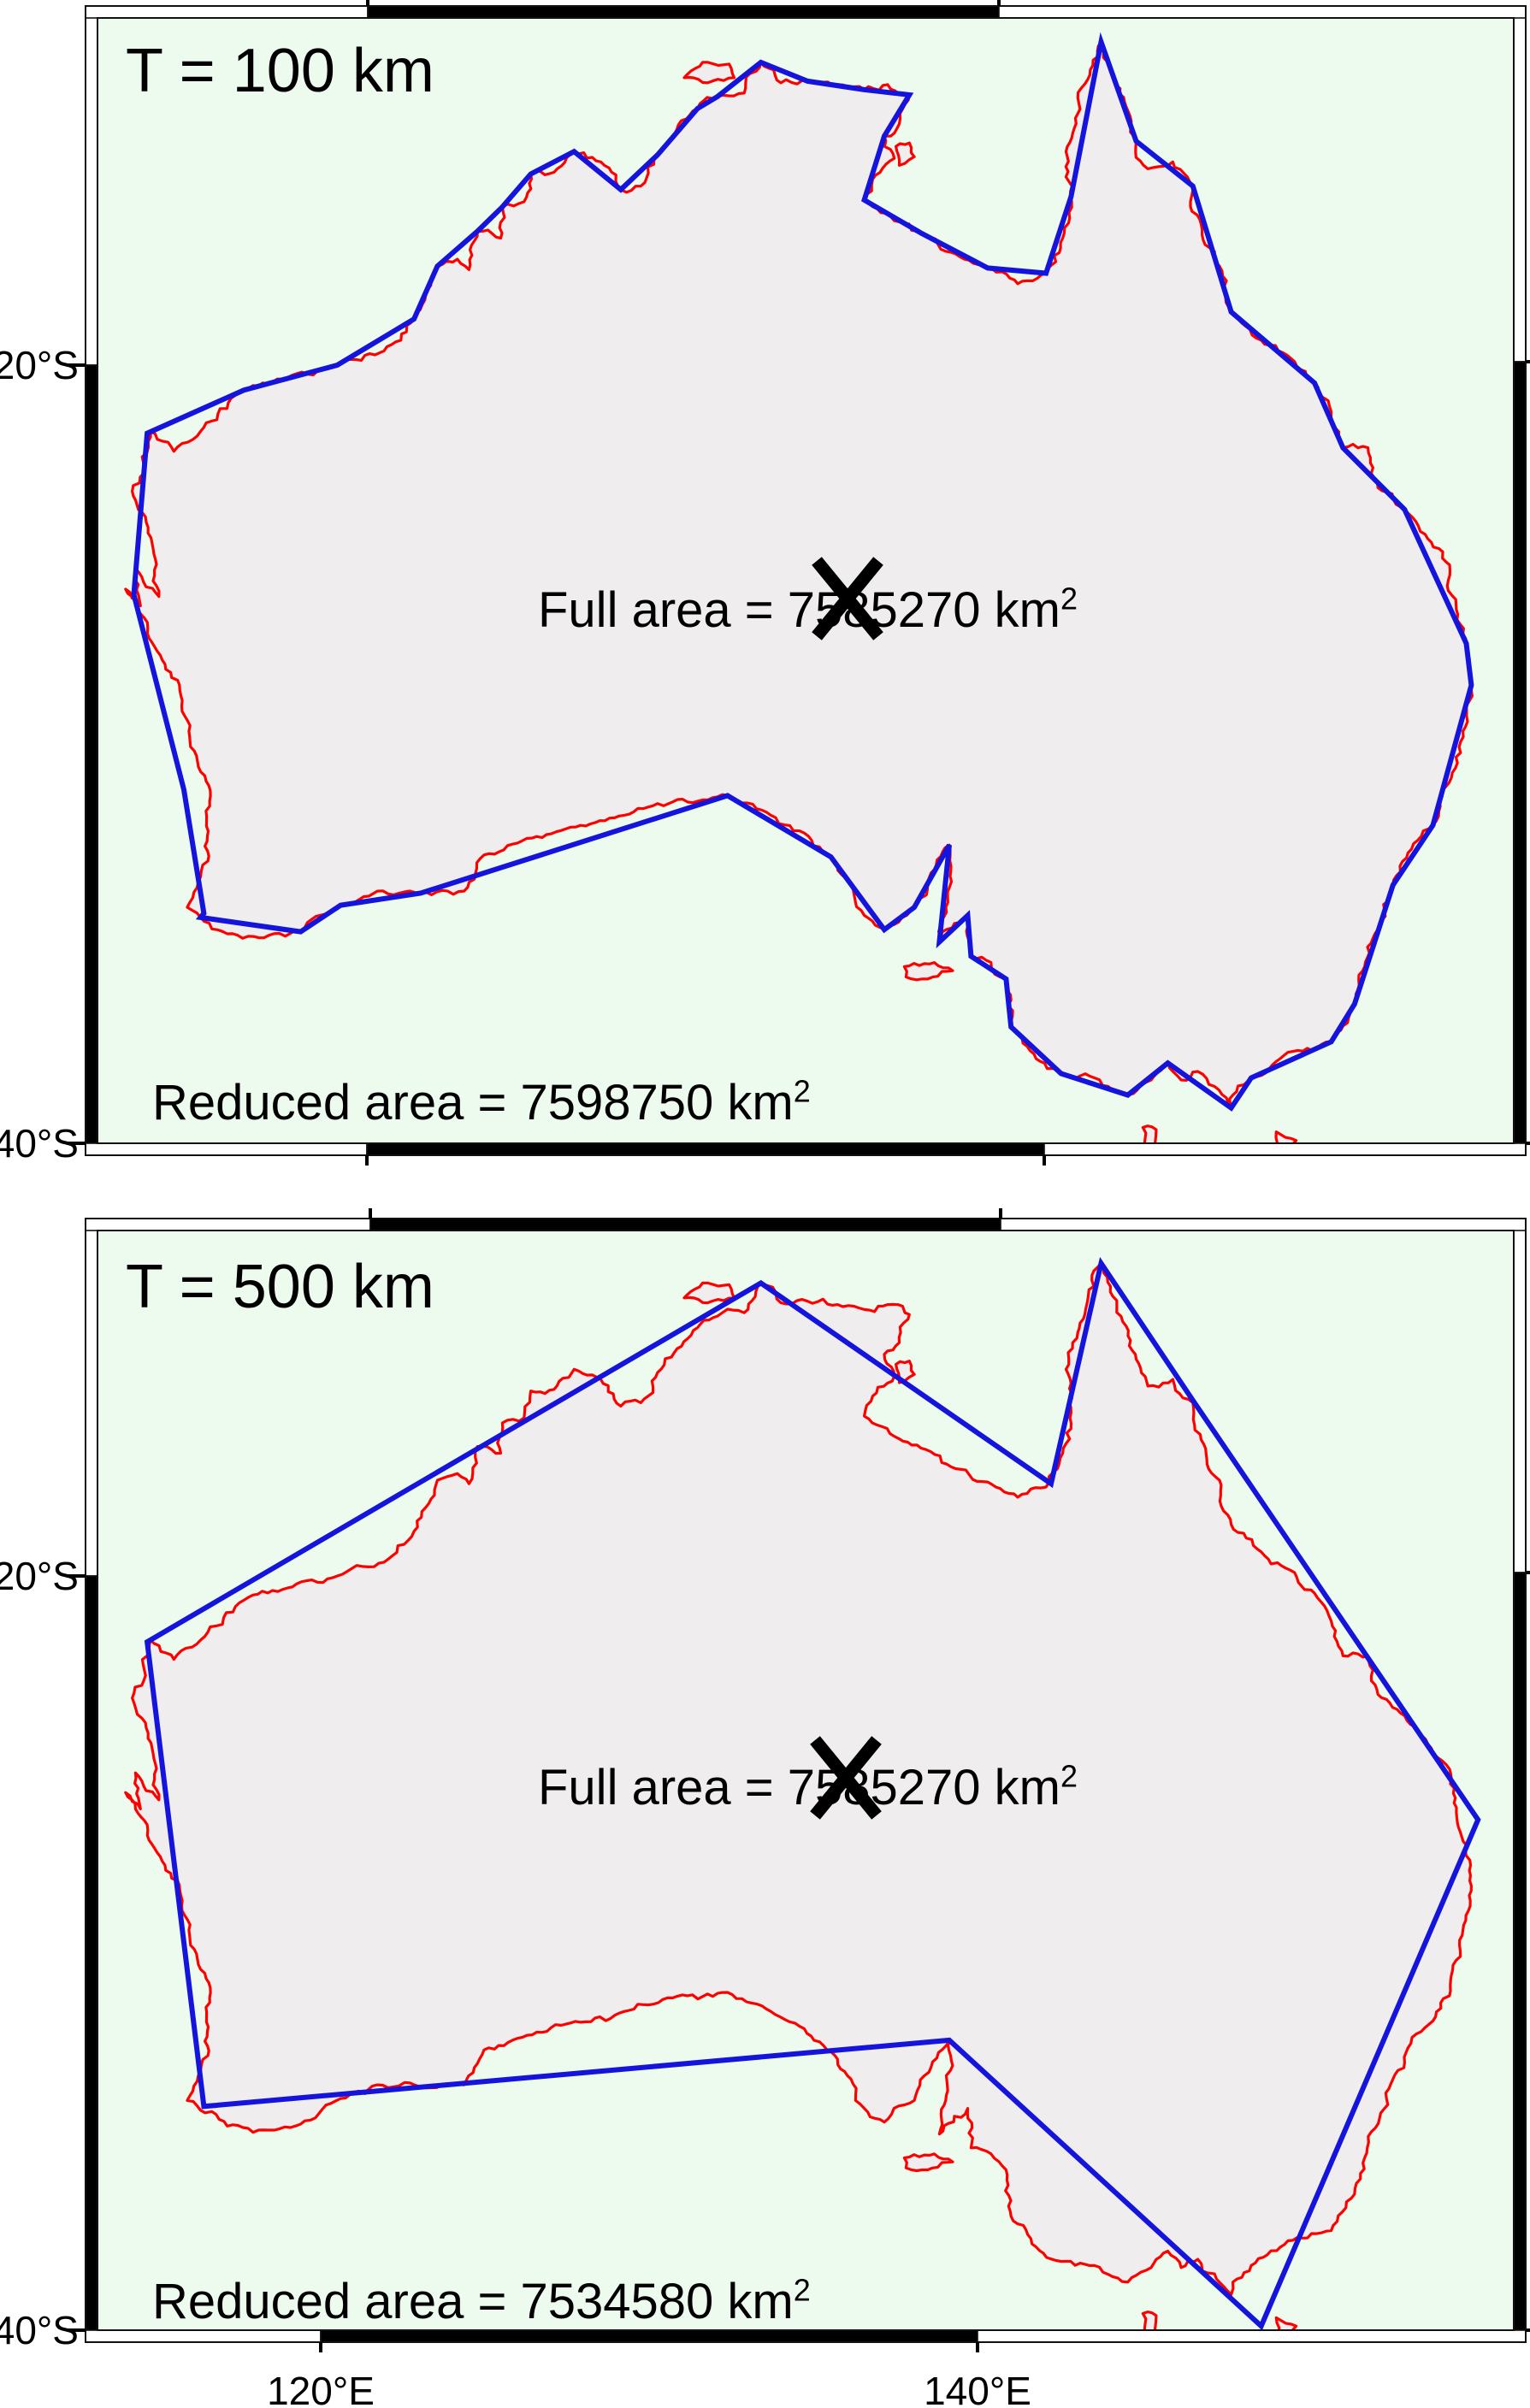 The height and width of the screenshot is (2408, 1530). I want to click on panel2-lat-label-40s: 40°S, so click(39, 2330).